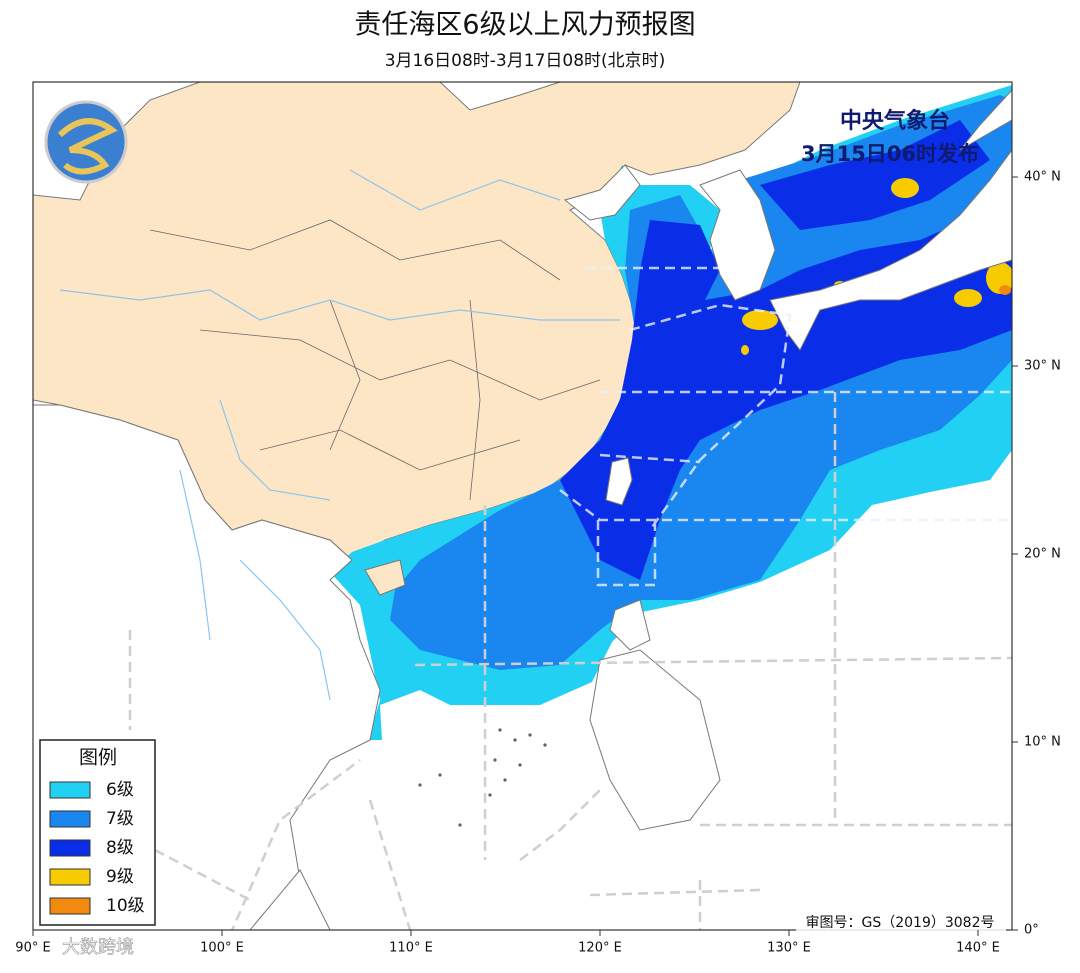 Image resolution: width=1080 pixels, height=973 pixels. I want to click on issue-time: 3月15日06时发布, so click(890, 154).